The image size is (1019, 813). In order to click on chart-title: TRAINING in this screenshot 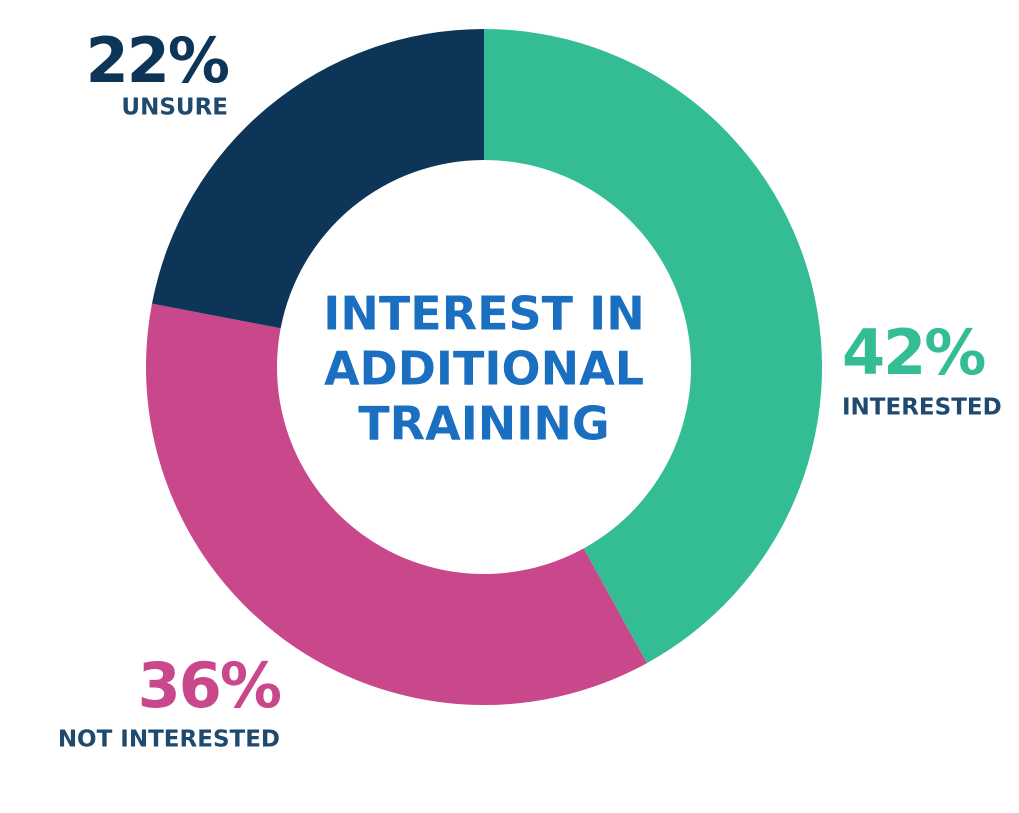, I will do `click(483, 424)`.